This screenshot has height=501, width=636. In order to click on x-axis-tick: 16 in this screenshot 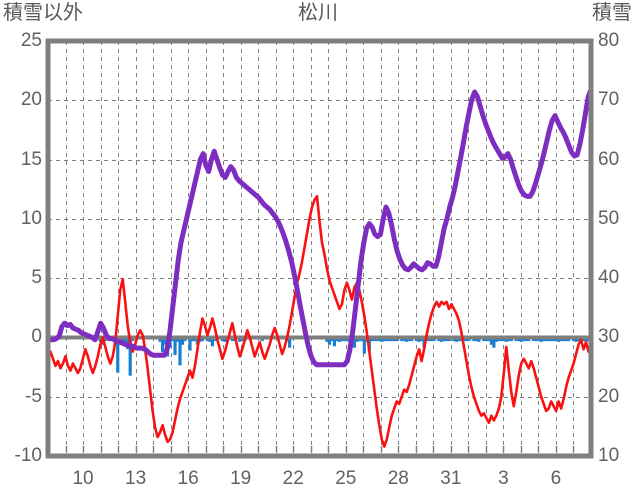, I will do `click(188, 478)`.